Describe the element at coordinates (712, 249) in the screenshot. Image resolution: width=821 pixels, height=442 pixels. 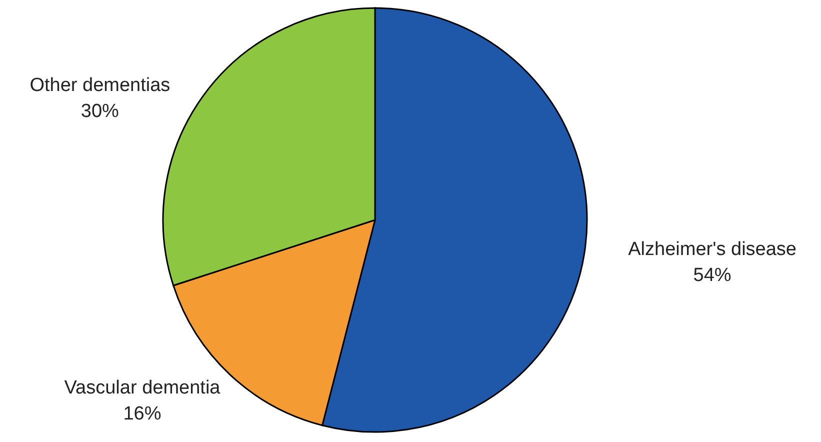
I see `slice-label: Alzheimer's disease` at that location.